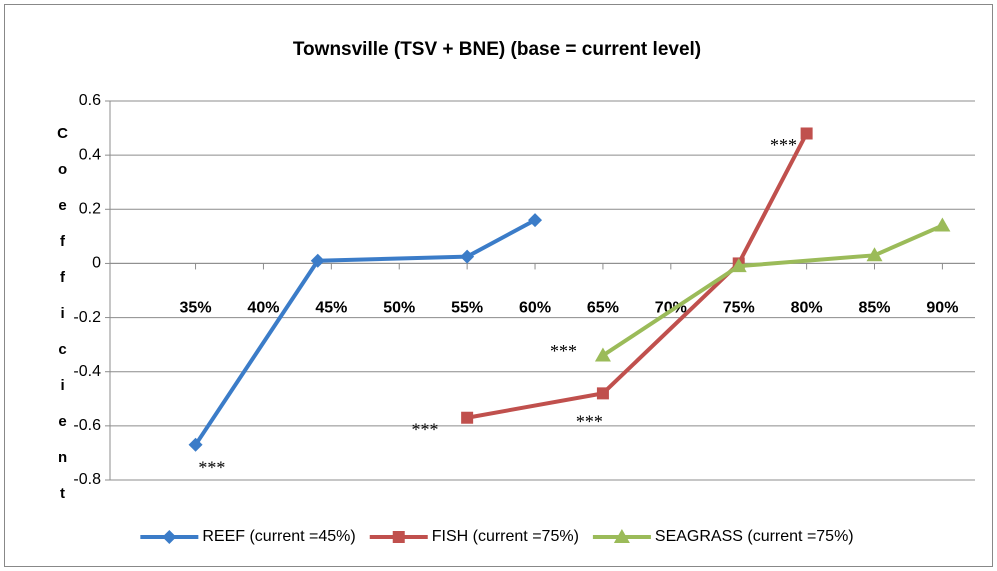 This screenshot has width=997, height=571. Describe the element at coordinates (87, 317) in the screenshot. I see `y-tick-label: -0.2` at that location.